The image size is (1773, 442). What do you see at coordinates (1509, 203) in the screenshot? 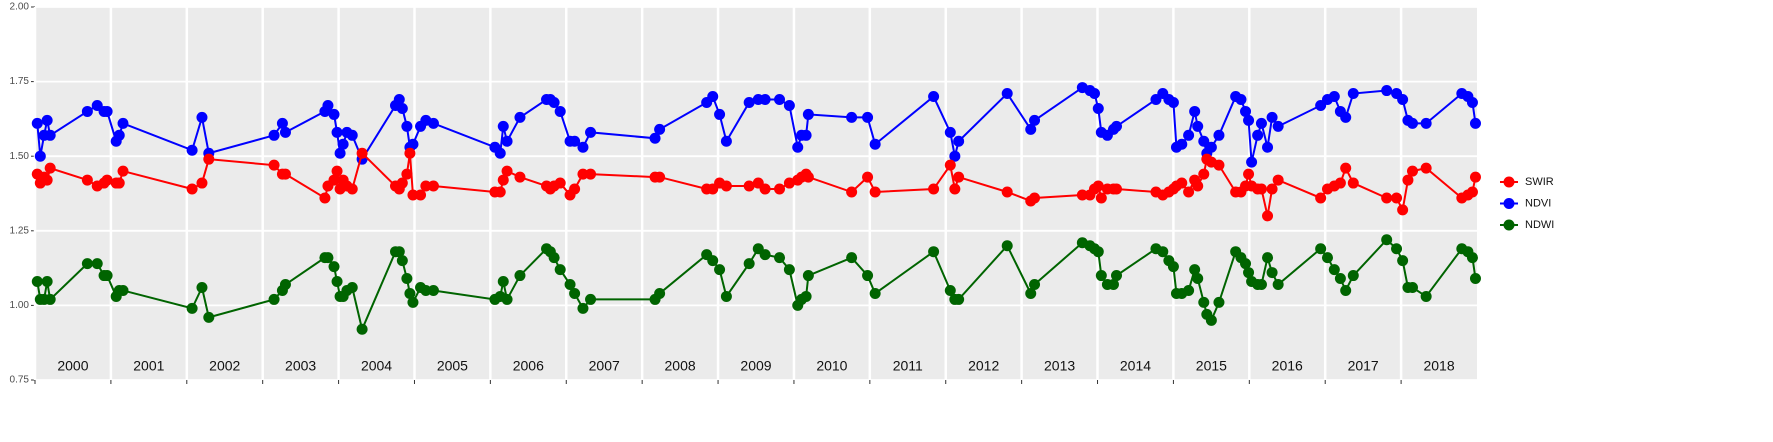
I see `legend-key` at bounding box center [1509, 203].